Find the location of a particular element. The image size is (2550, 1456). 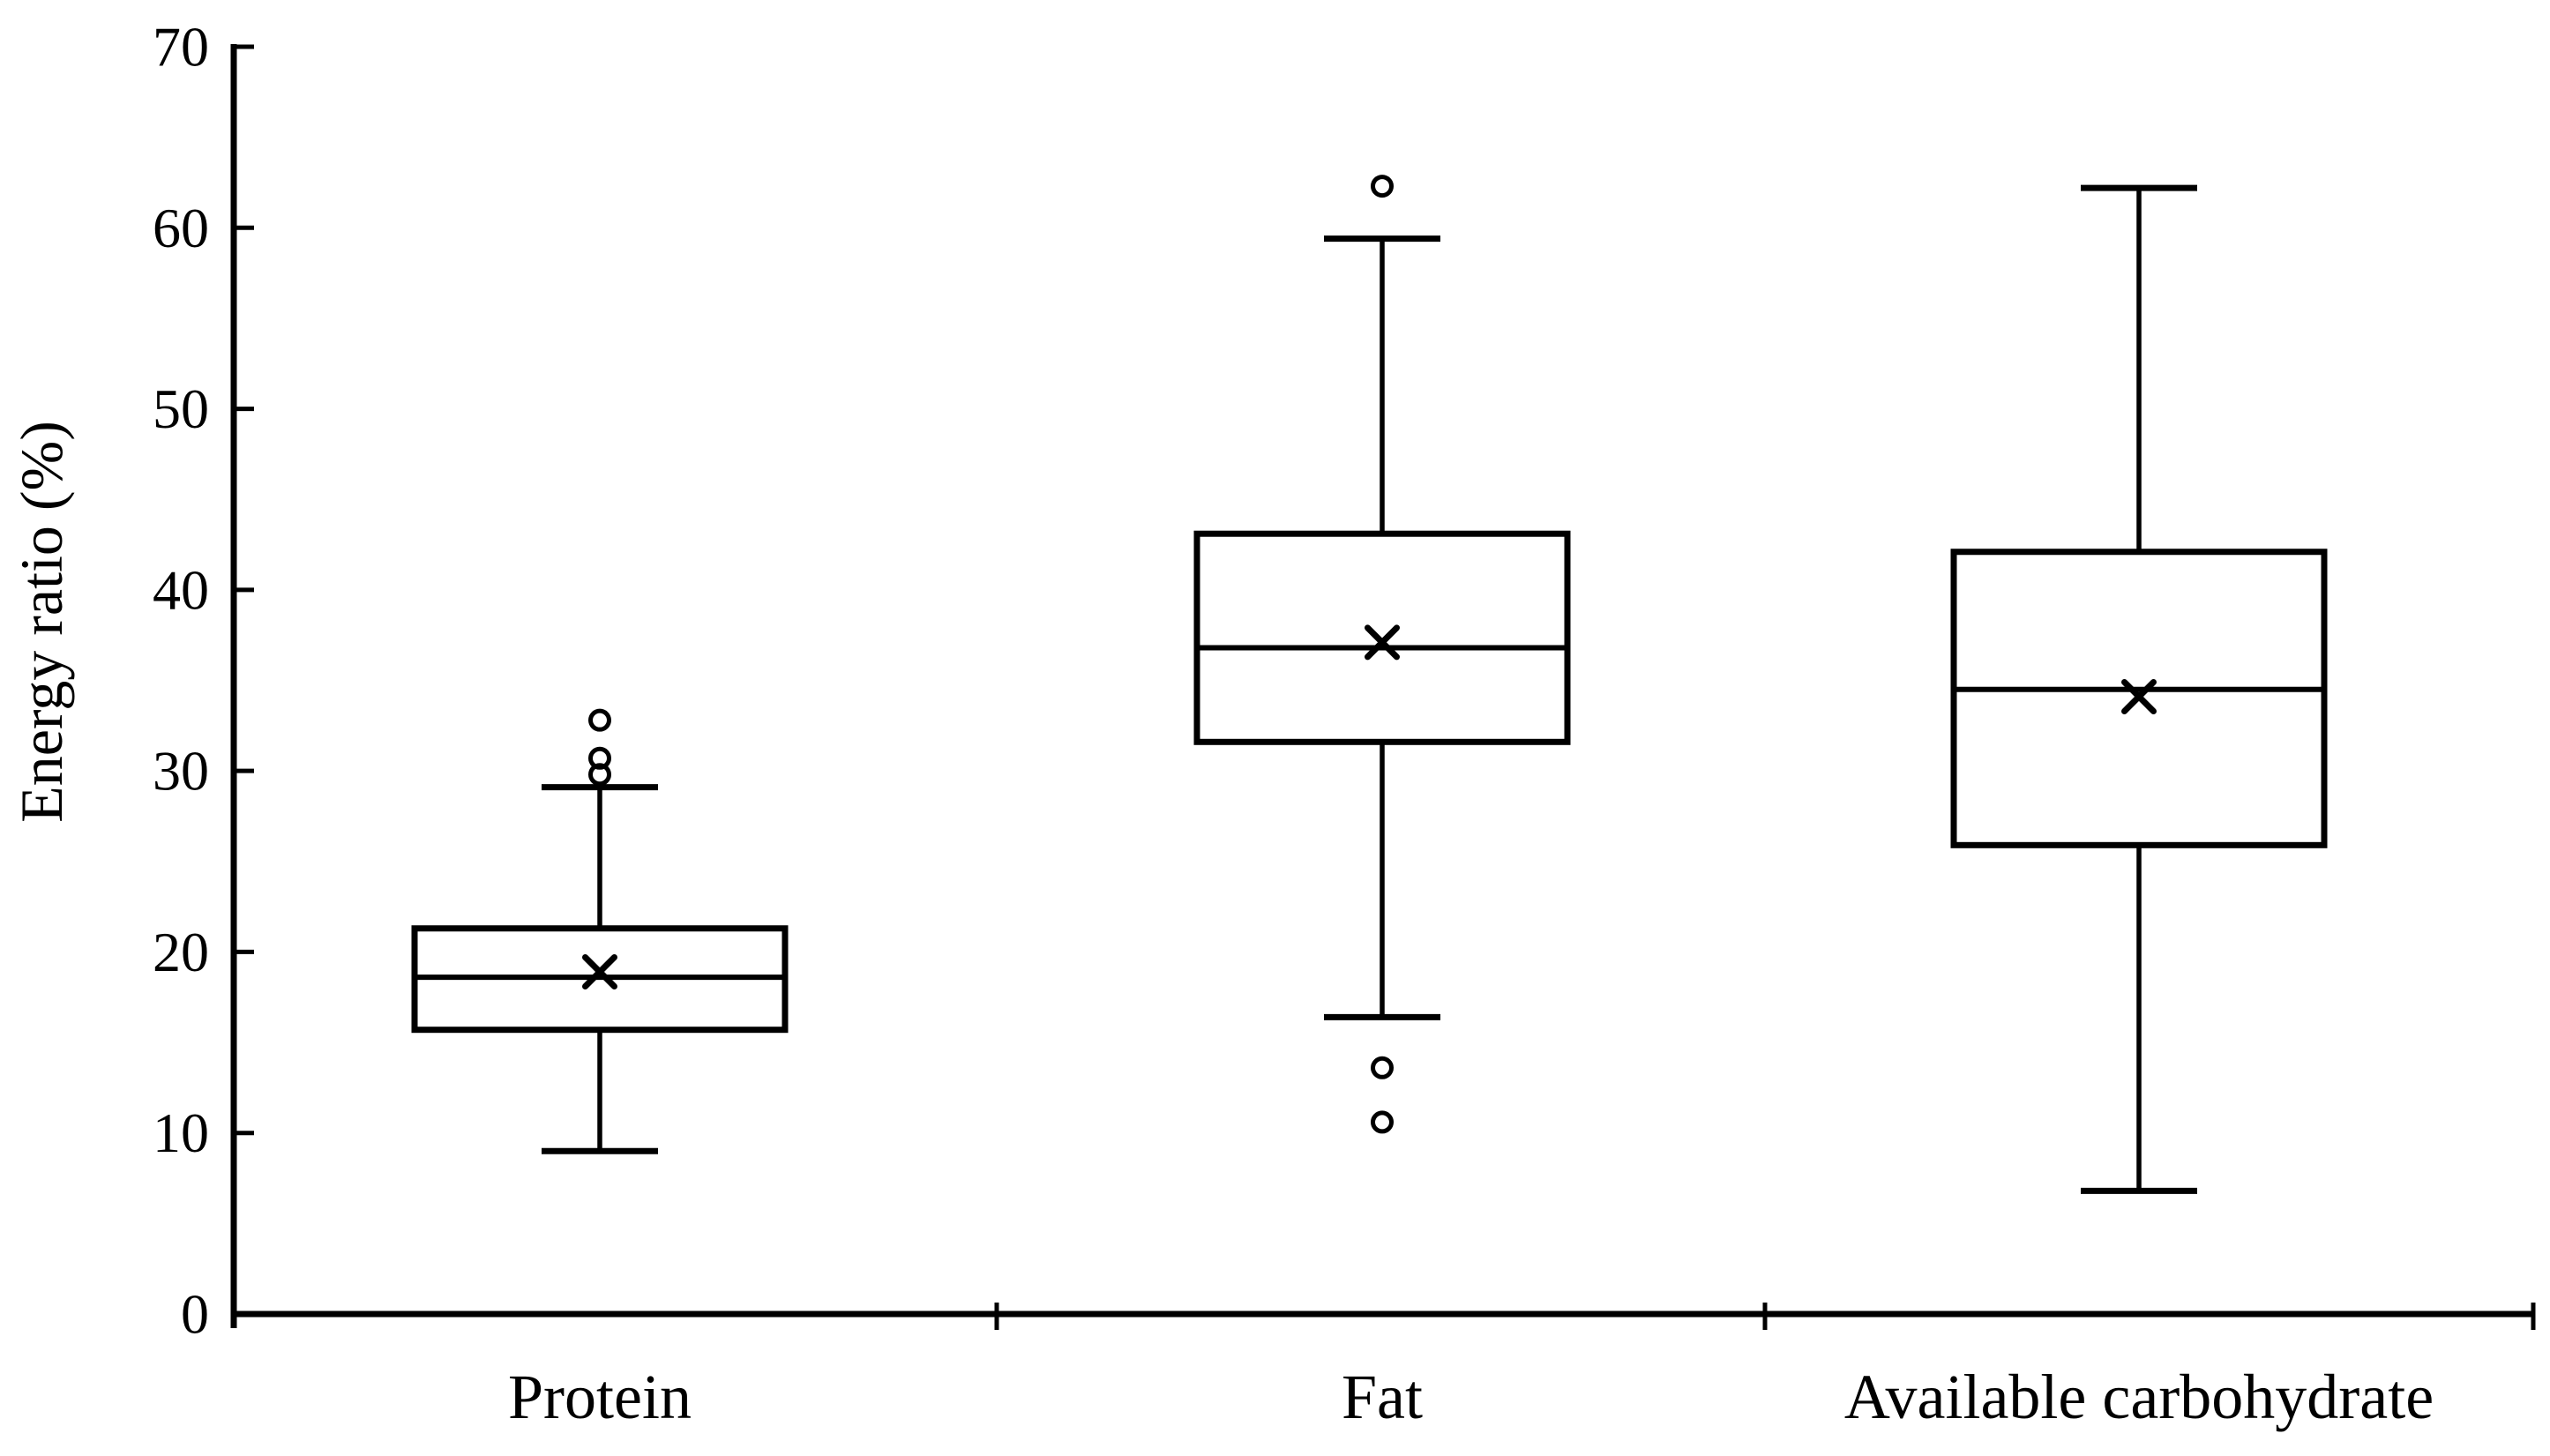

fat-boxplot-group is located at coordinates (1382, 654).